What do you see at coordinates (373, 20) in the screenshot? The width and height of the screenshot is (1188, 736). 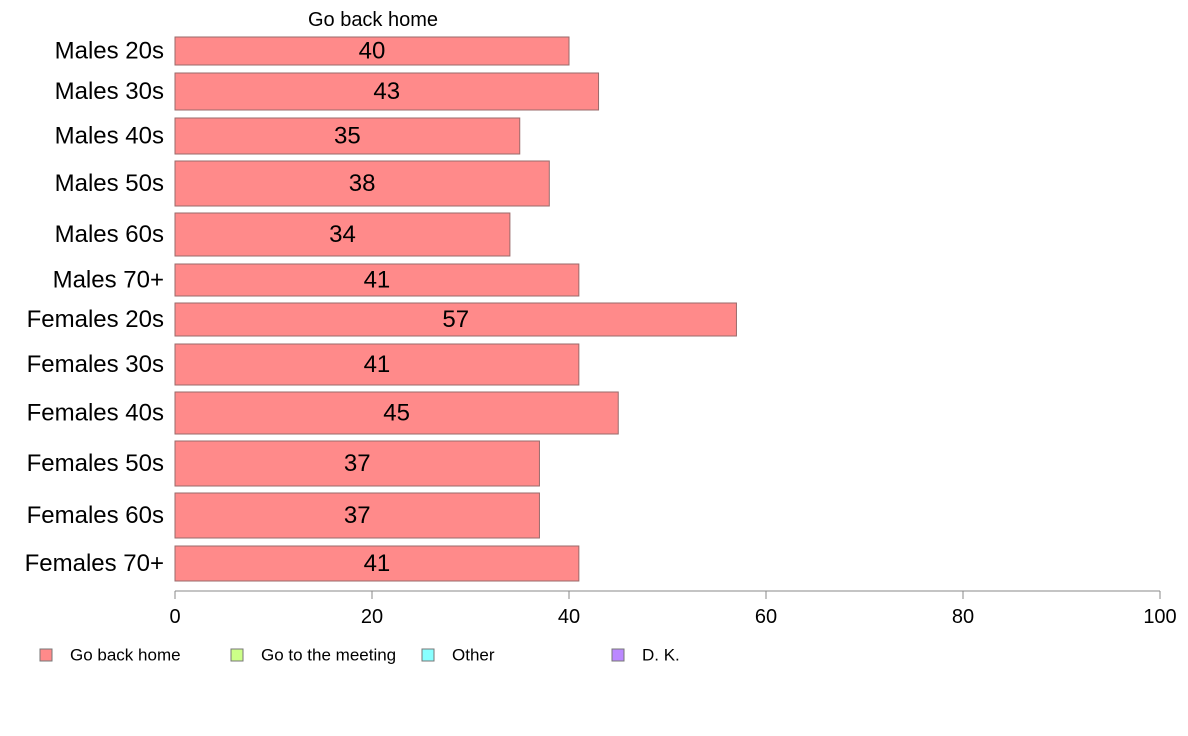 I see `chart-title: Go back home` at bounding box center [373, 20].